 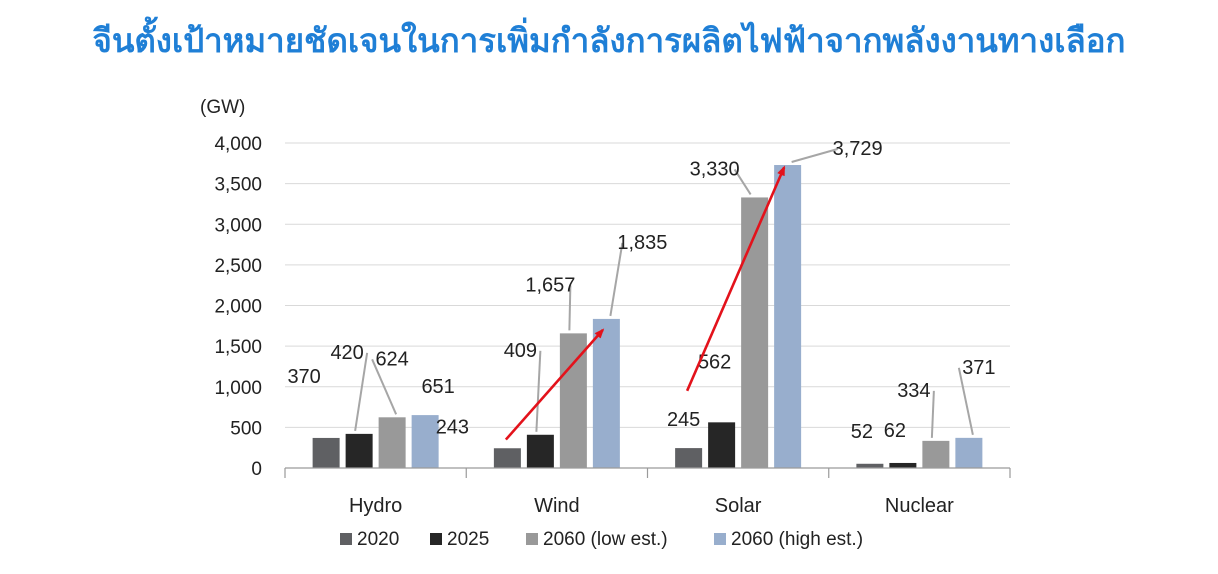 What do you see at coordinates (222, 107) in the screenshot?
I see `unit-label: (GW)` at bounding box center [222, 107].